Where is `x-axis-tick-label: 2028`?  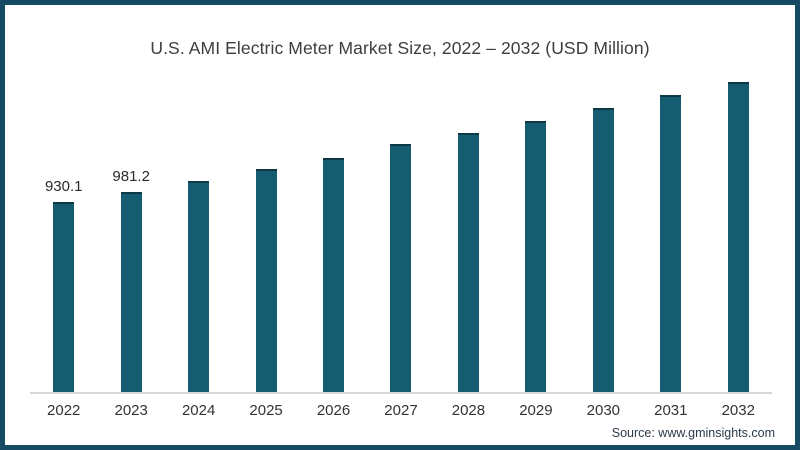
x-axis-tick-label: 2028 is located at coordinates (468, 410).